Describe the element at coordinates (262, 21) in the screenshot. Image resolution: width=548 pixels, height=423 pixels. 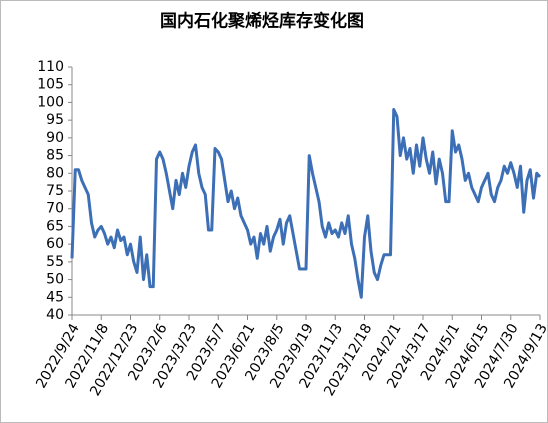
I see `chart-title: 国内石化聚烯烃库存变化图` at that location.